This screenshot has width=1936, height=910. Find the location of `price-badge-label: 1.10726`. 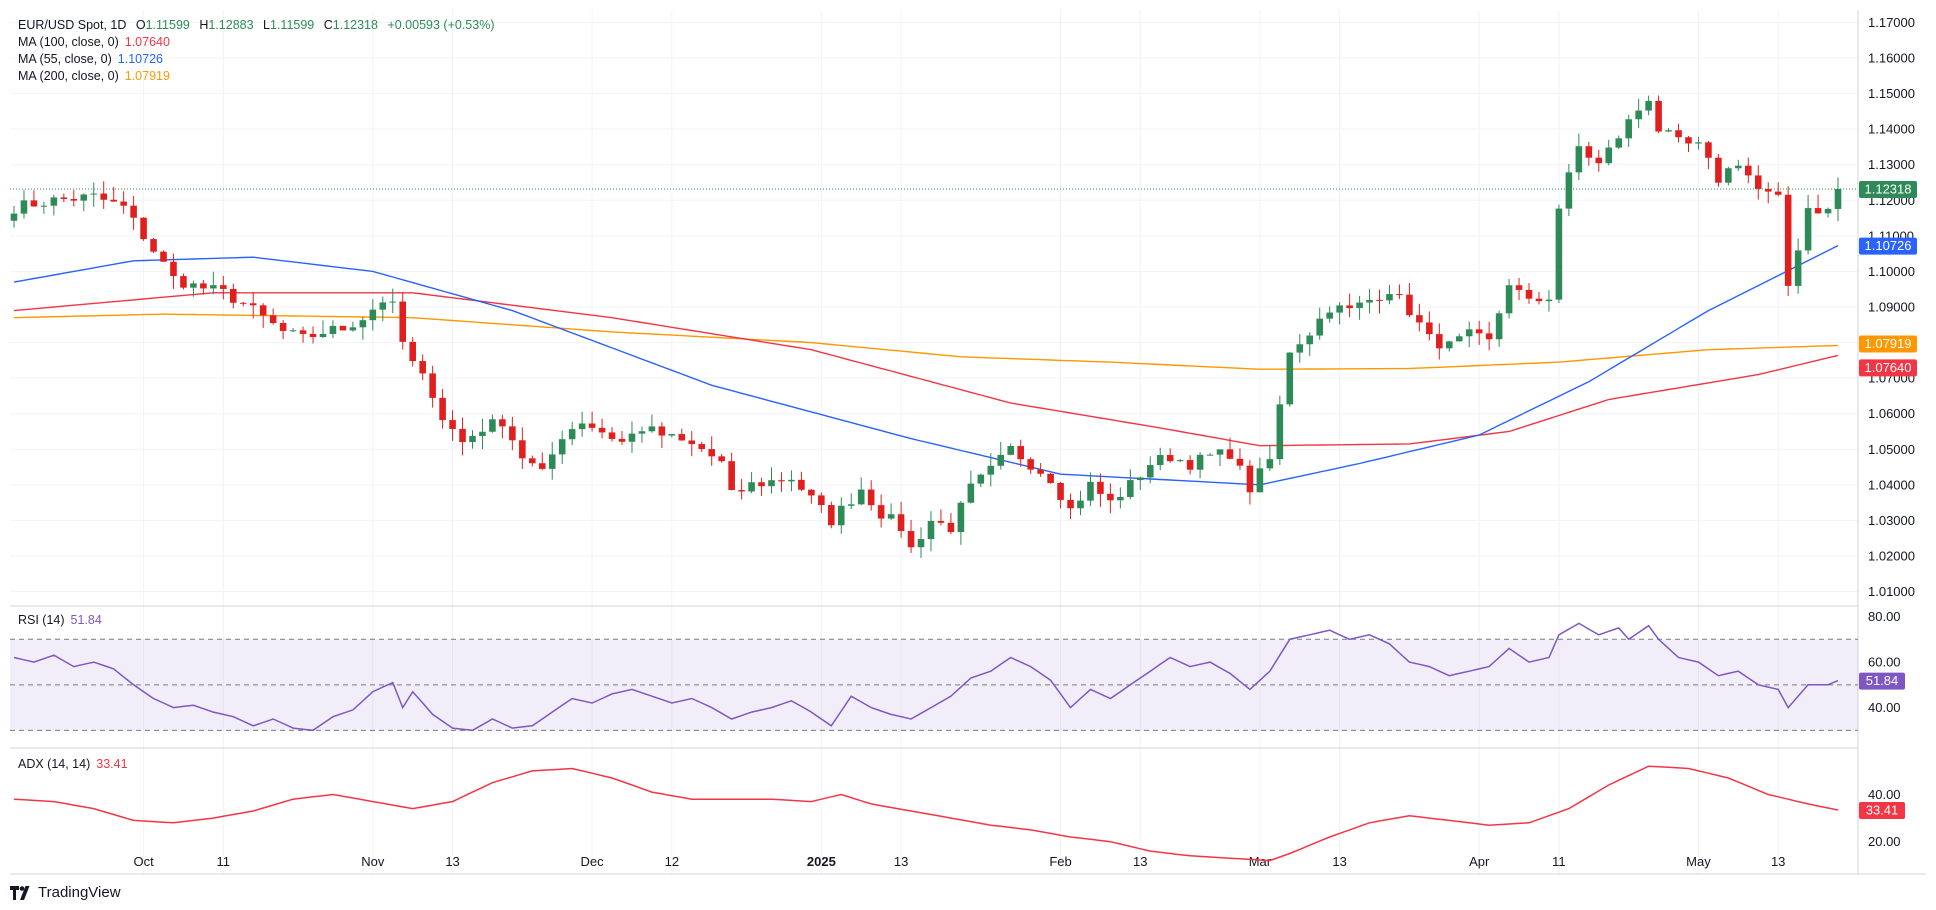

price-badge-label: 1.10726 is located at coordinates (1888, 245).